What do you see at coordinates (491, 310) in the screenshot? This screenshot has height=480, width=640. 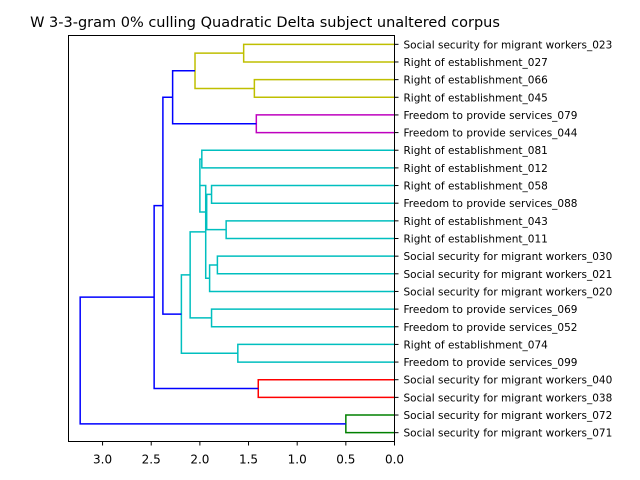 I see `leaf-label: Freedom to provide services_069` at bounding box center [491, 310].